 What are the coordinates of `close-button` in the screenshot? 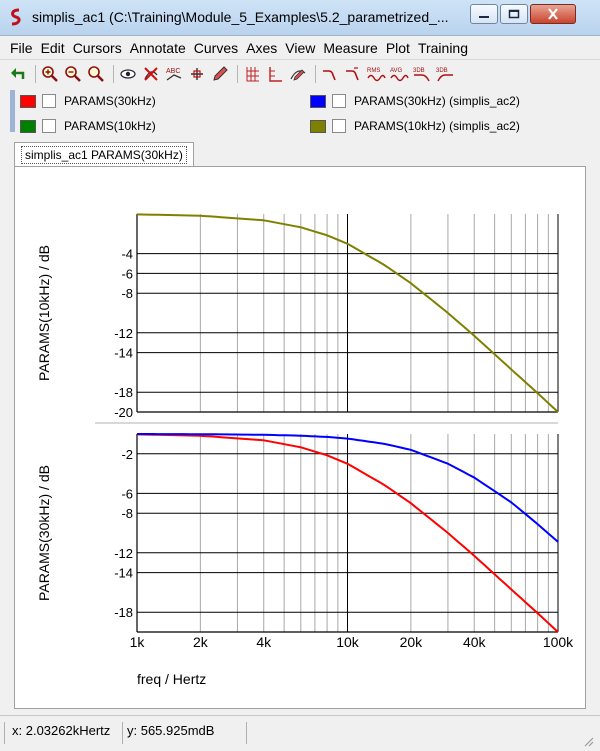 It's located at (553, 14).